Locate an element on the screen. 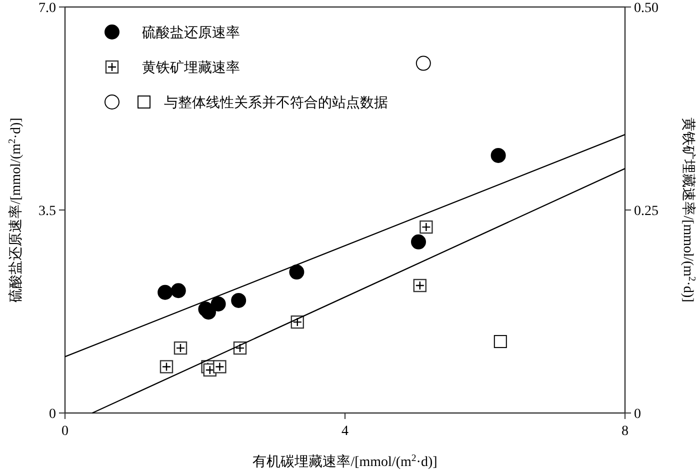  legend-label: 硫酸盐还原速率 is located at coordinates (191, 33).